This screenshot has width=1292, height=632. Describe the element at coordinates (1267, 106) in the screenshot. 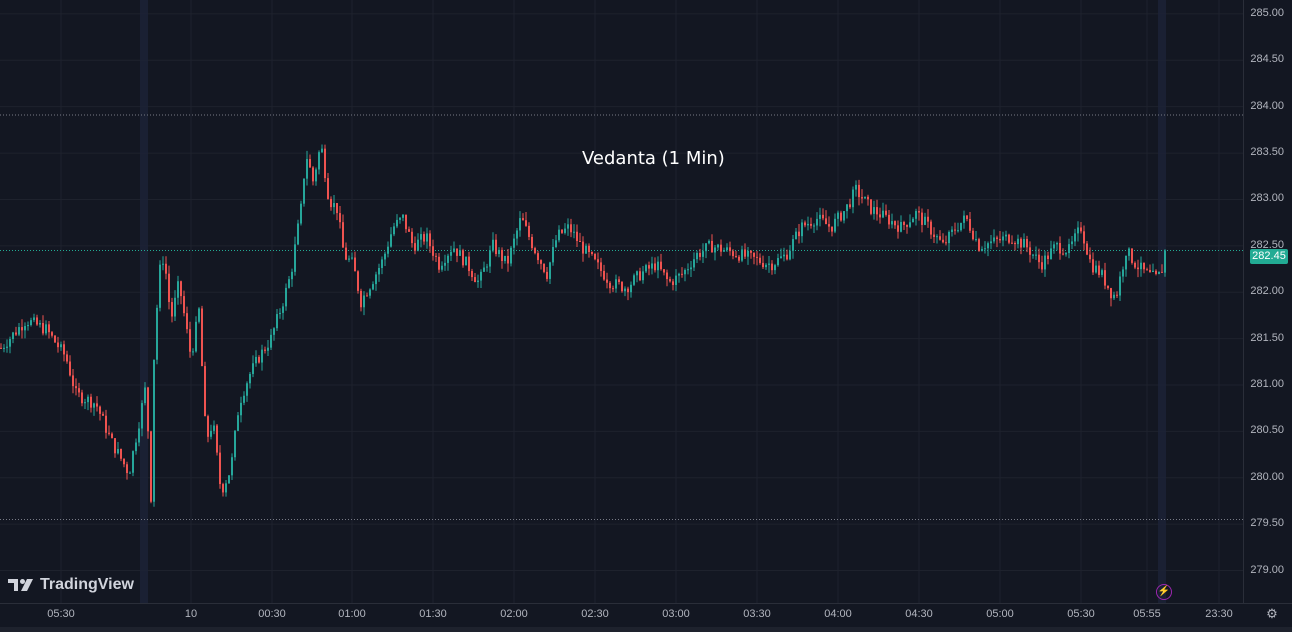

I see `price-tick-label: 284.00` at that location.